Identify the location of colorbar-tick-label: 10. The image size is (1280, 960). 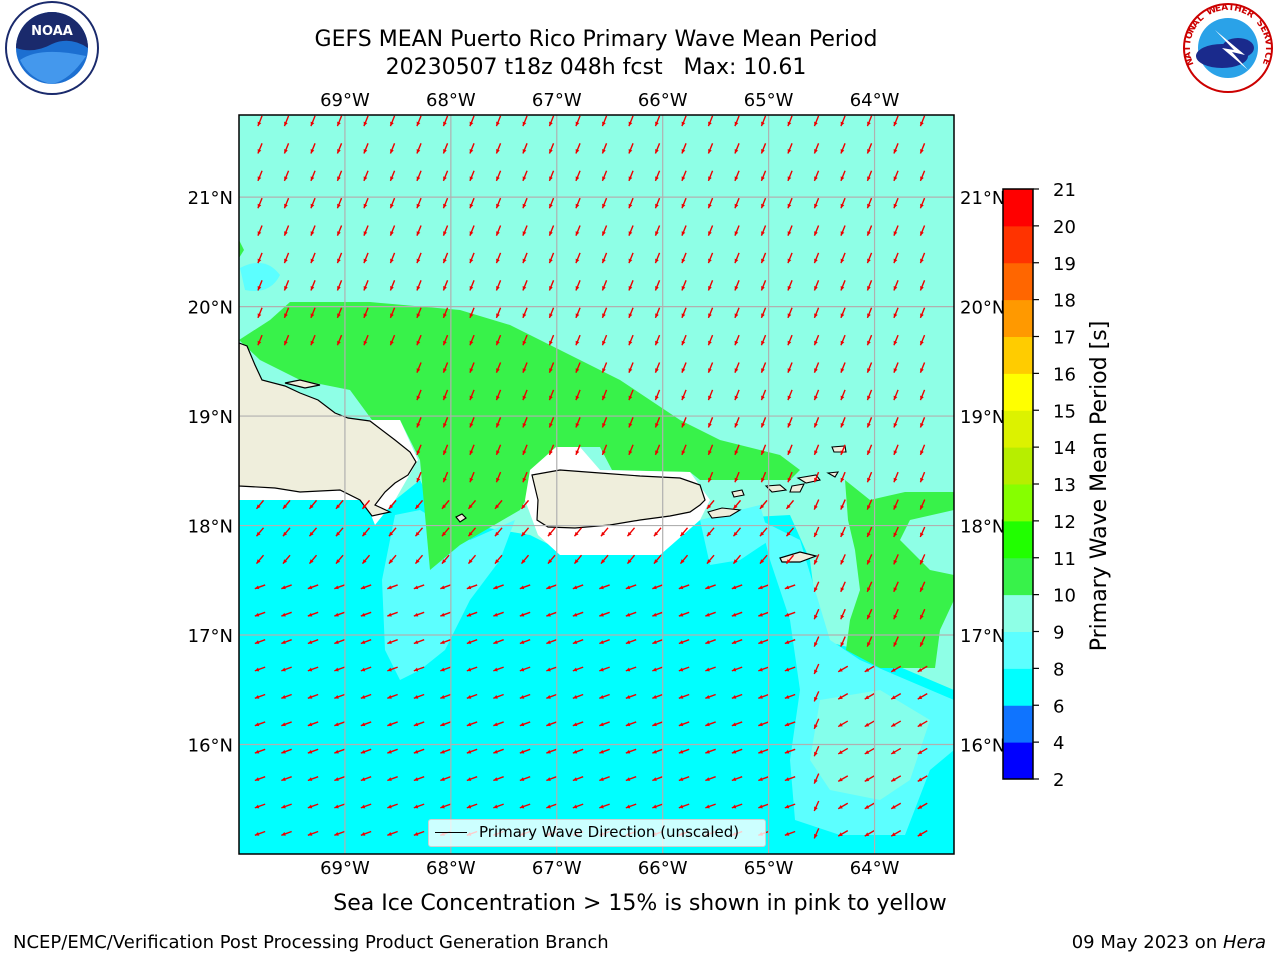
(1064, 596).